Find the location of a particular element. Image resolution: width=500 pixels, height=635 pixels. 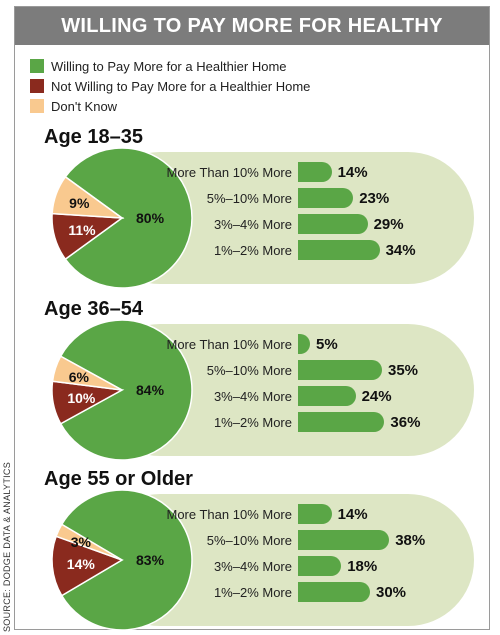

pie-label: 3% is located at coordinates (80, 541).